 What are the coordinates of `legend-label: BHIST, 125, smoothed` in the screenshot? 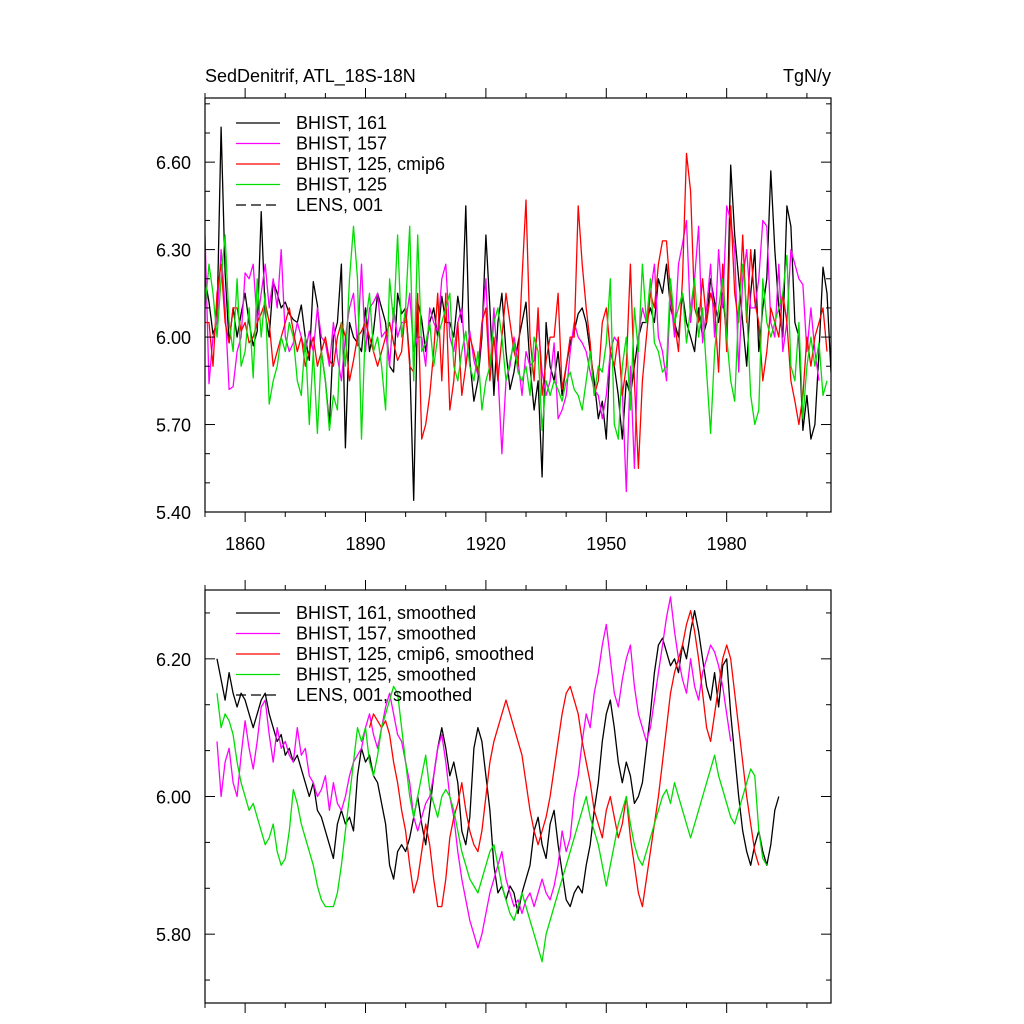 It's located at (386, 675).